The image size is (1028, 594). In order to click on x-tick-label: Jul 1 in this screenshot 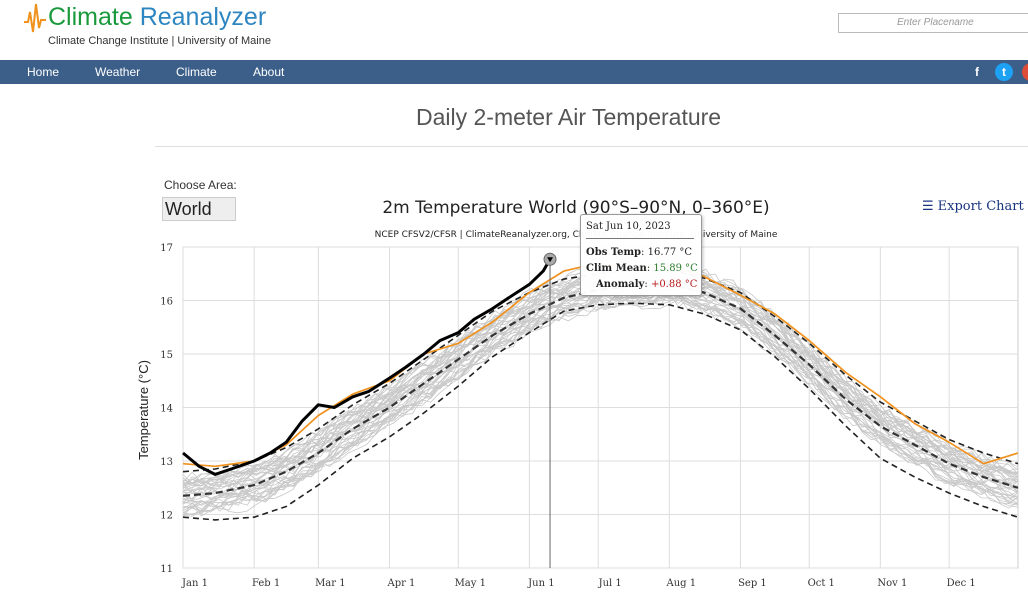, I will do `click(610, 583)`.